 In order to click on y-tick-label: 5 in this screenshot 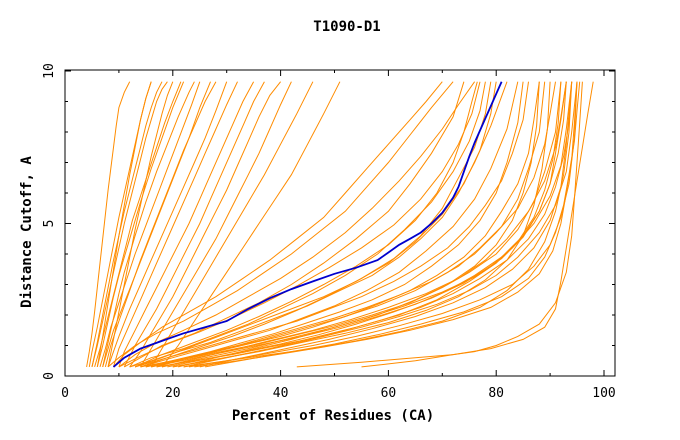, I will do `click(49, 224)`.